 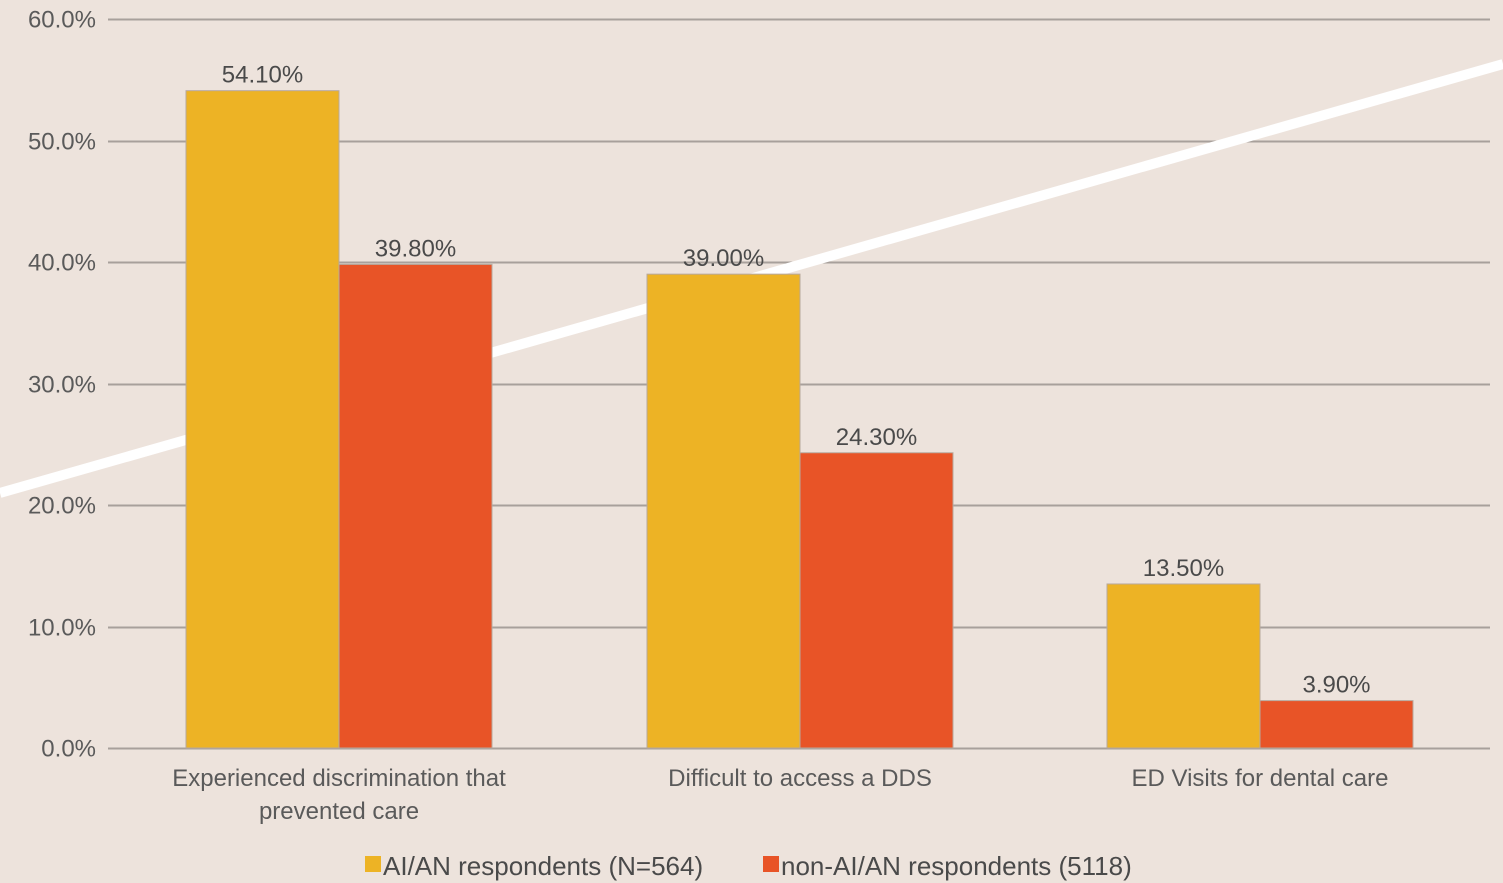 I want to click on data-label: 24.30%, so click(x=876, y=437).